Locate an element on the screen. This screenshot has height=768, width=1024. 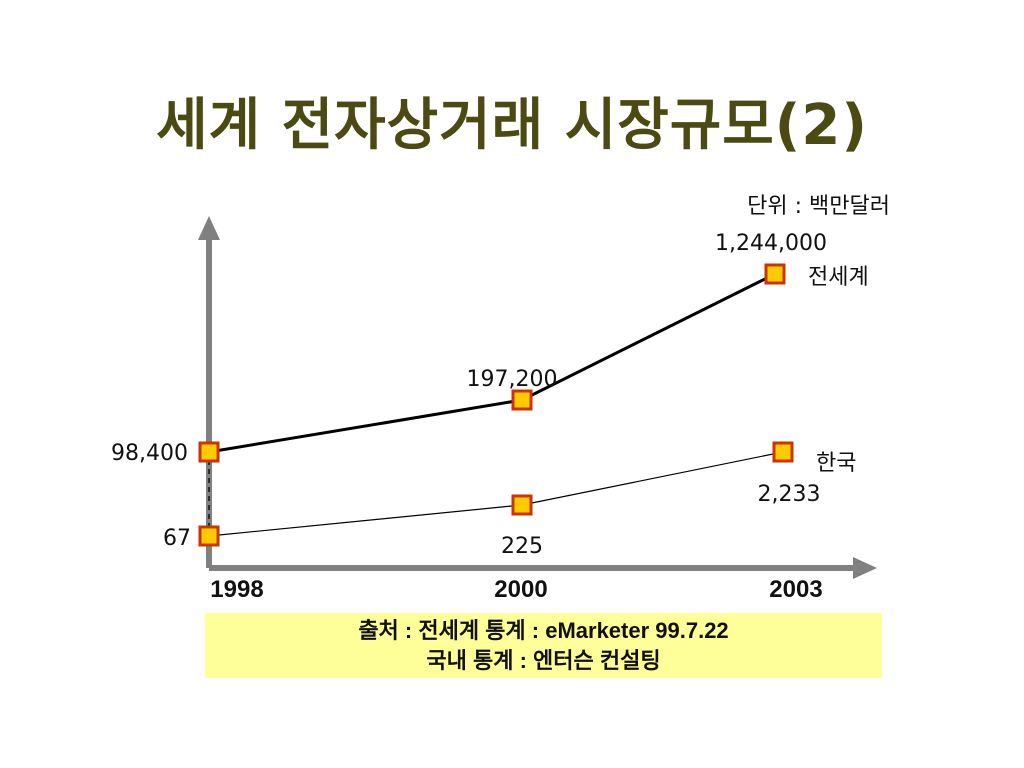
data-label-korea-2000: 225 is located at coordinates (522, 546).